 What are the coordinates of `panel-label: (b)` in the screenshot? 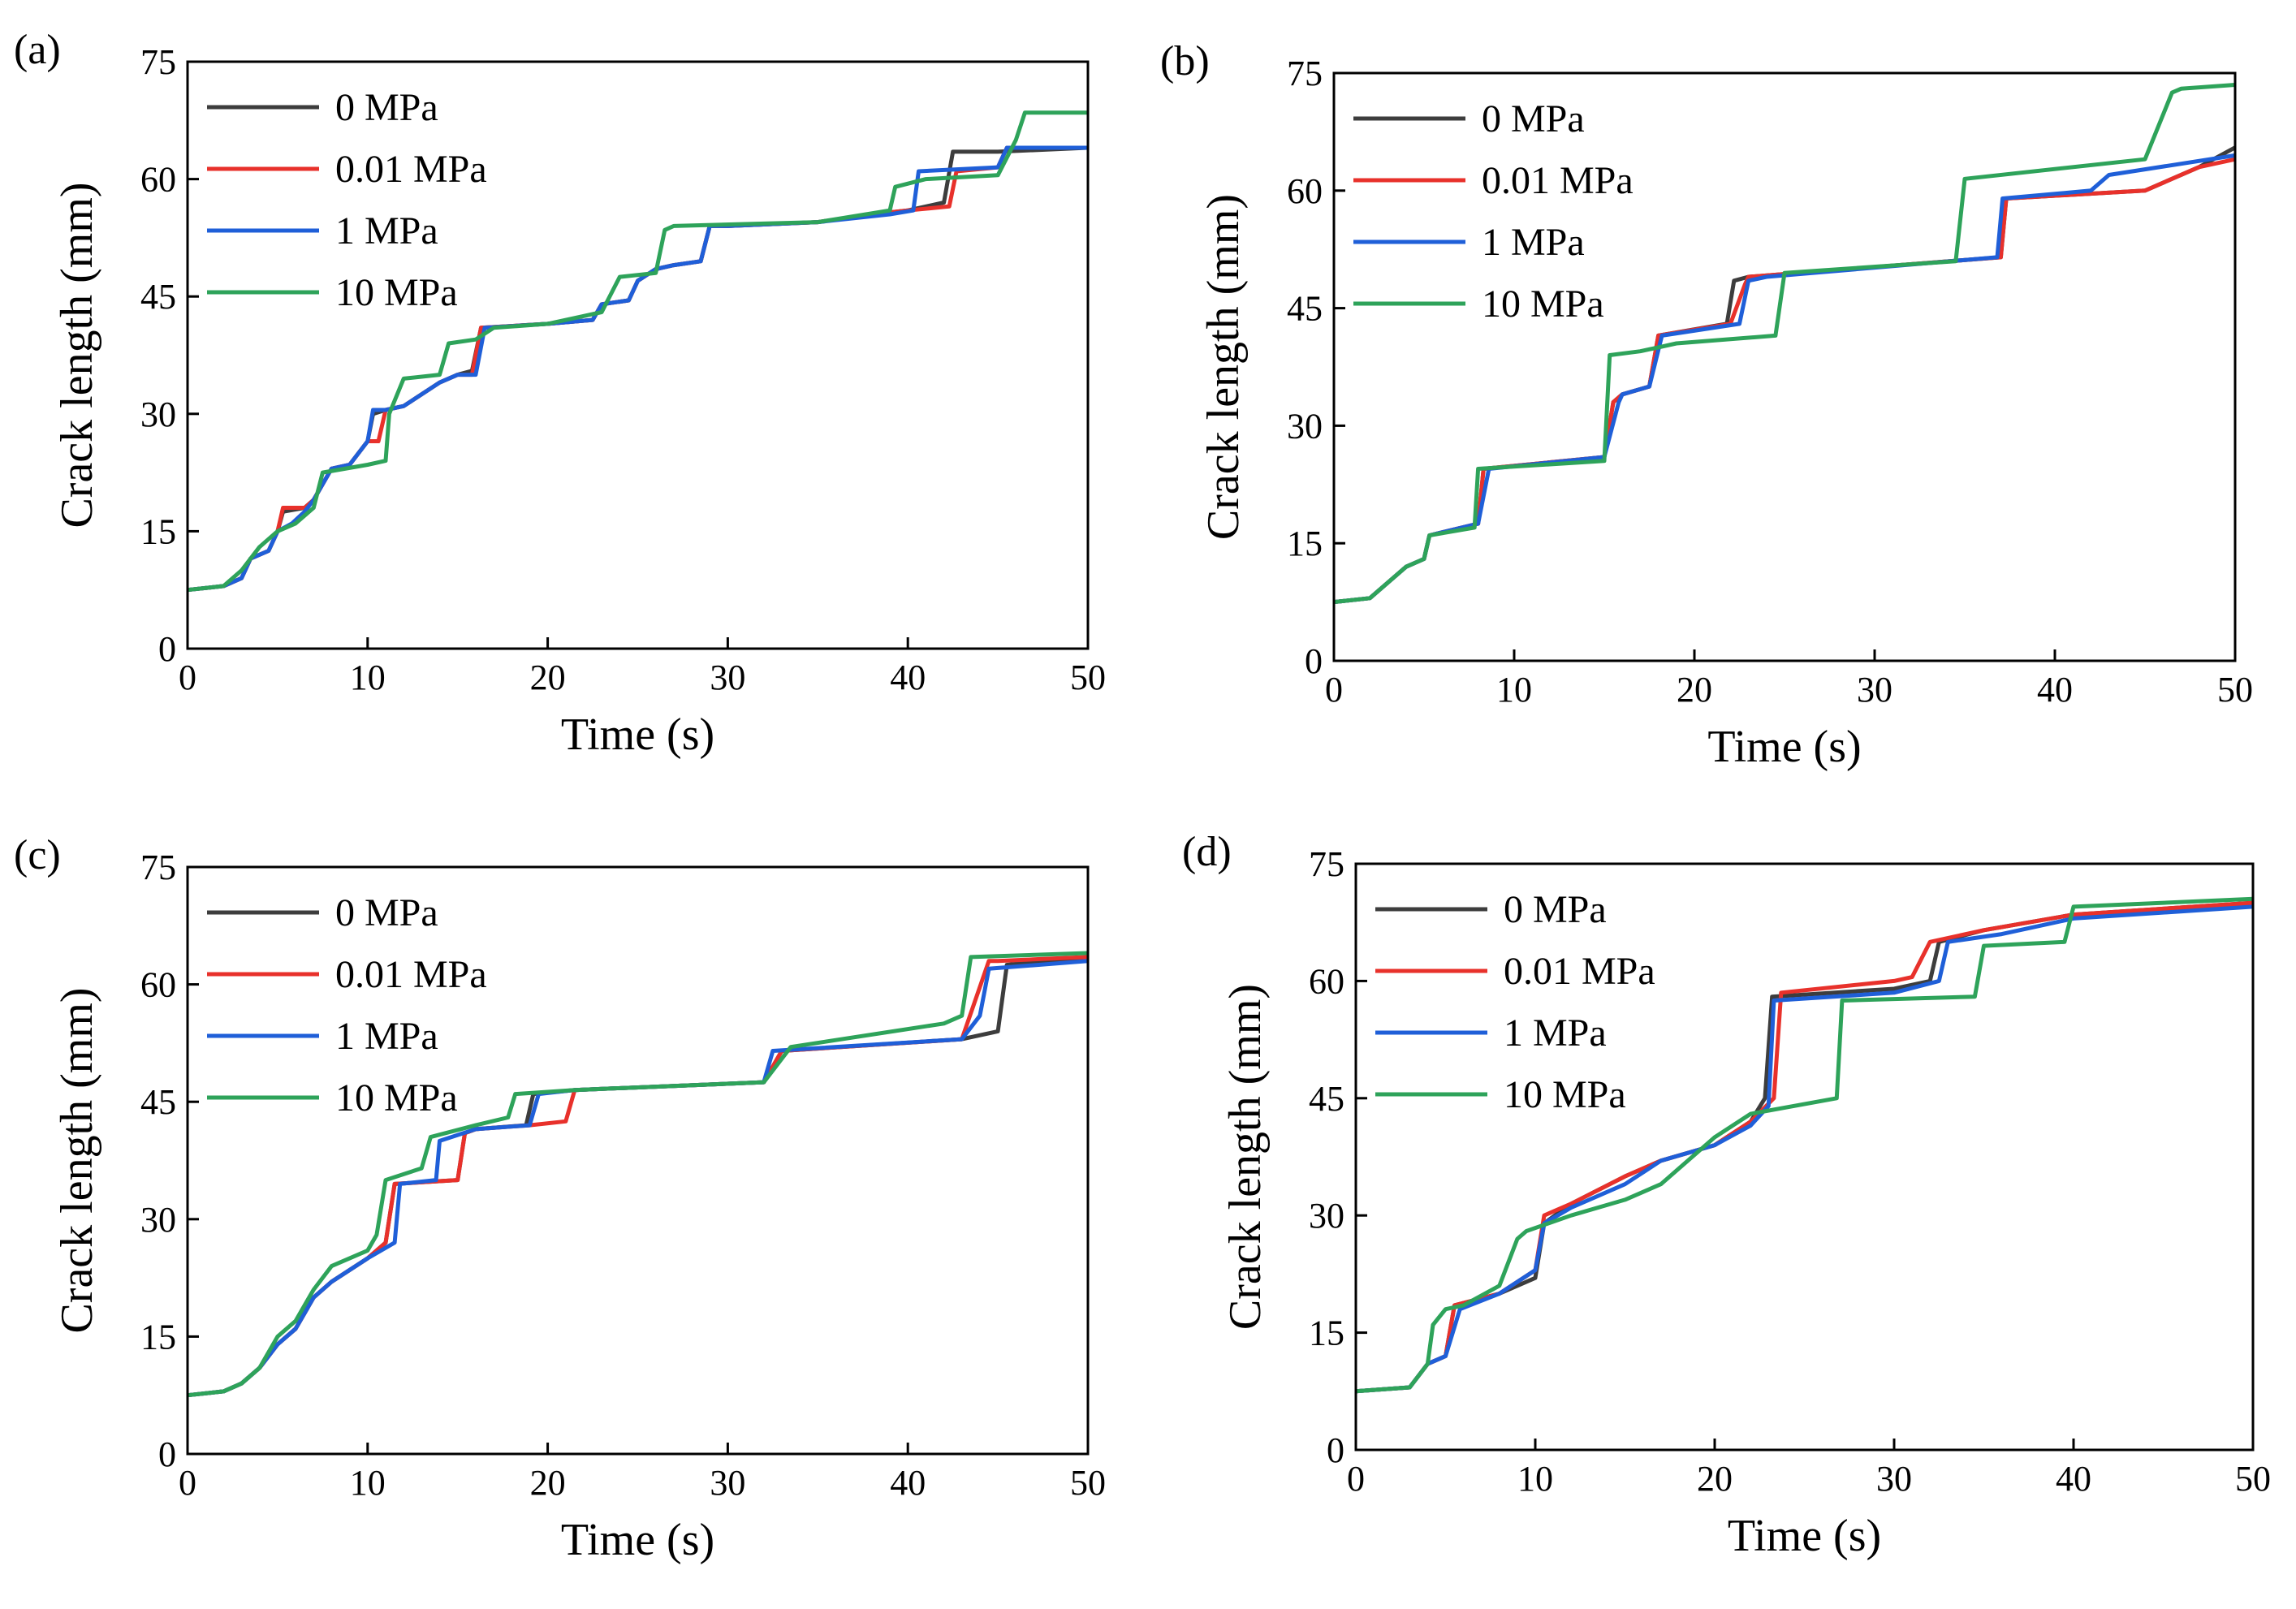 It's located at (1185, 61).